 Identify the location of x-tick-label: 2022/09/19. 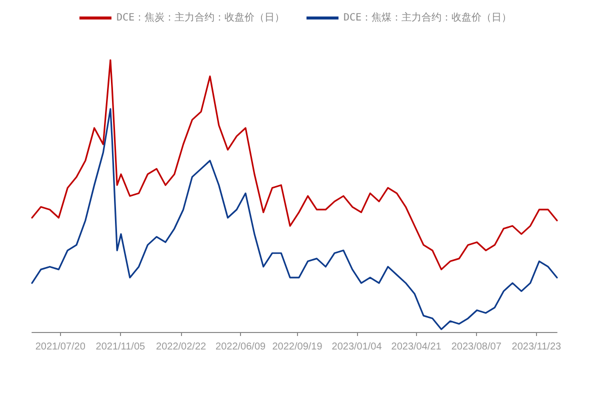
(297, 347).